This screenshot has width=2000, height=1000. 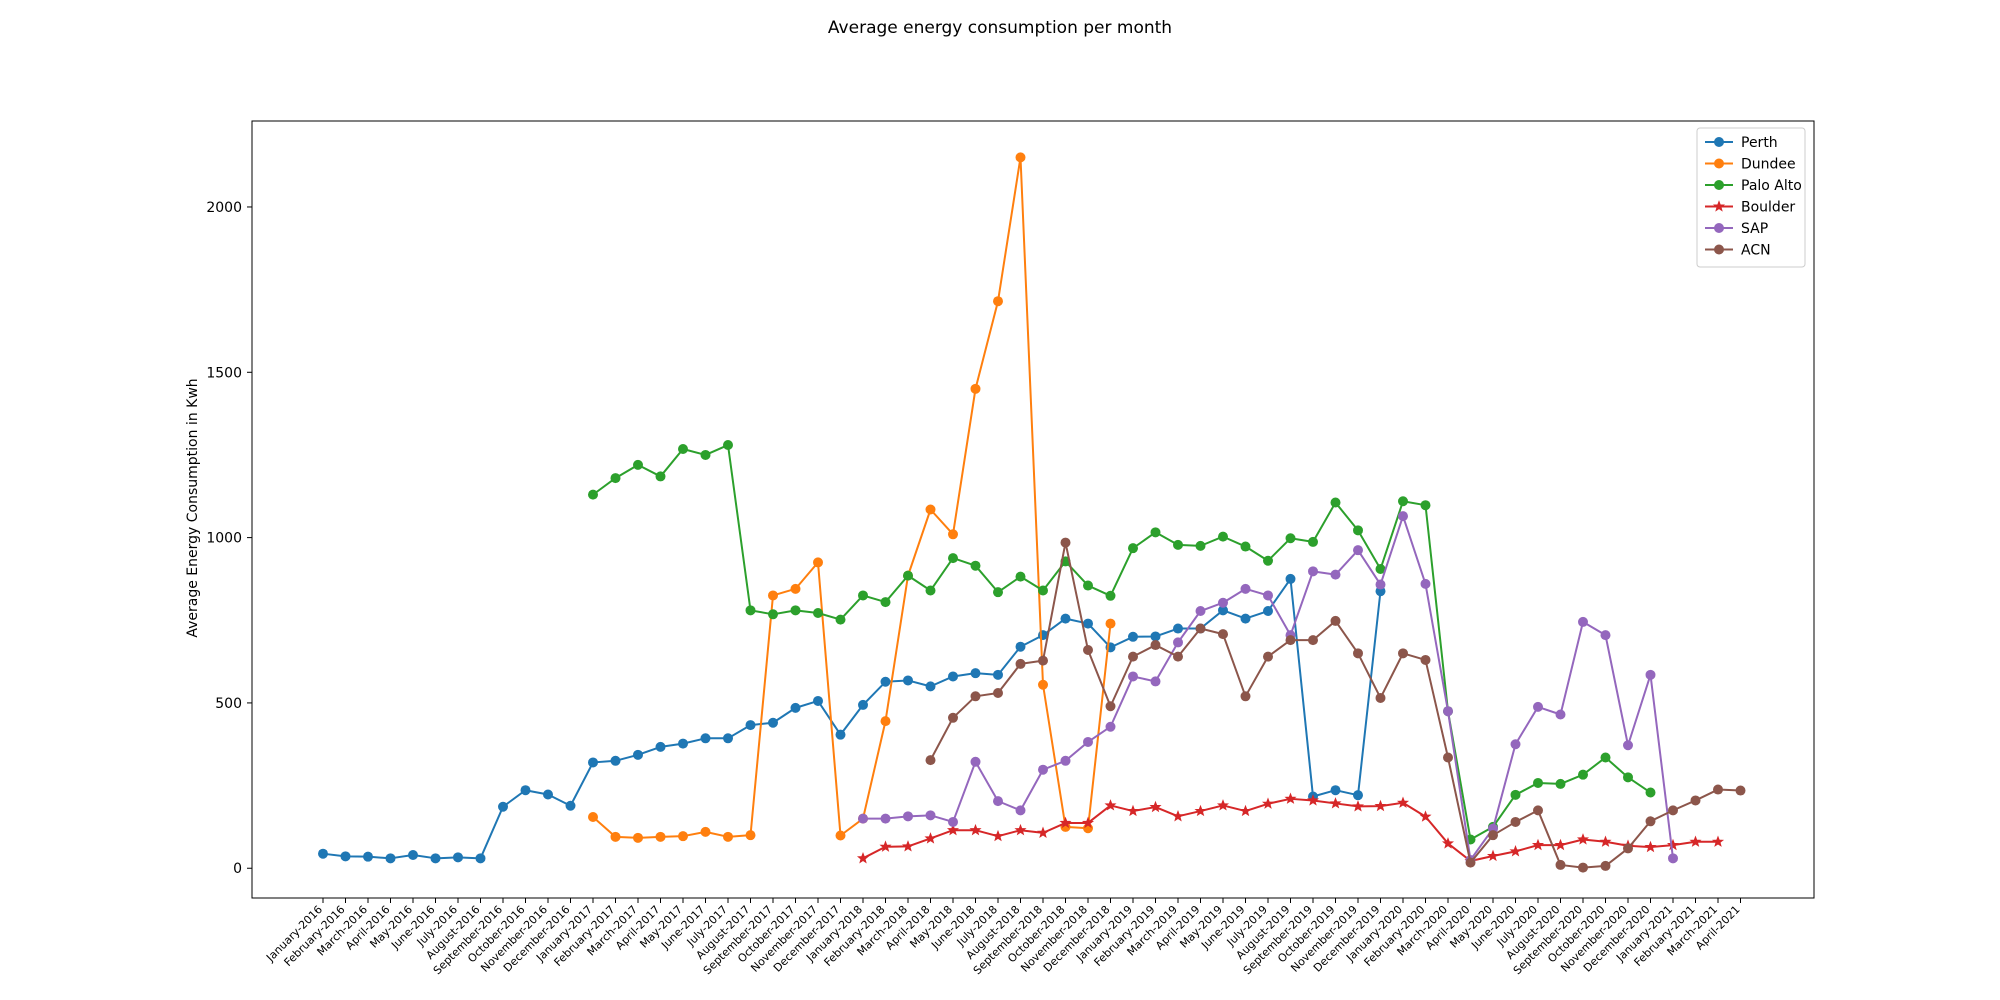 I want to click on y-tick-label: 1500, so click(x=224, y=373).